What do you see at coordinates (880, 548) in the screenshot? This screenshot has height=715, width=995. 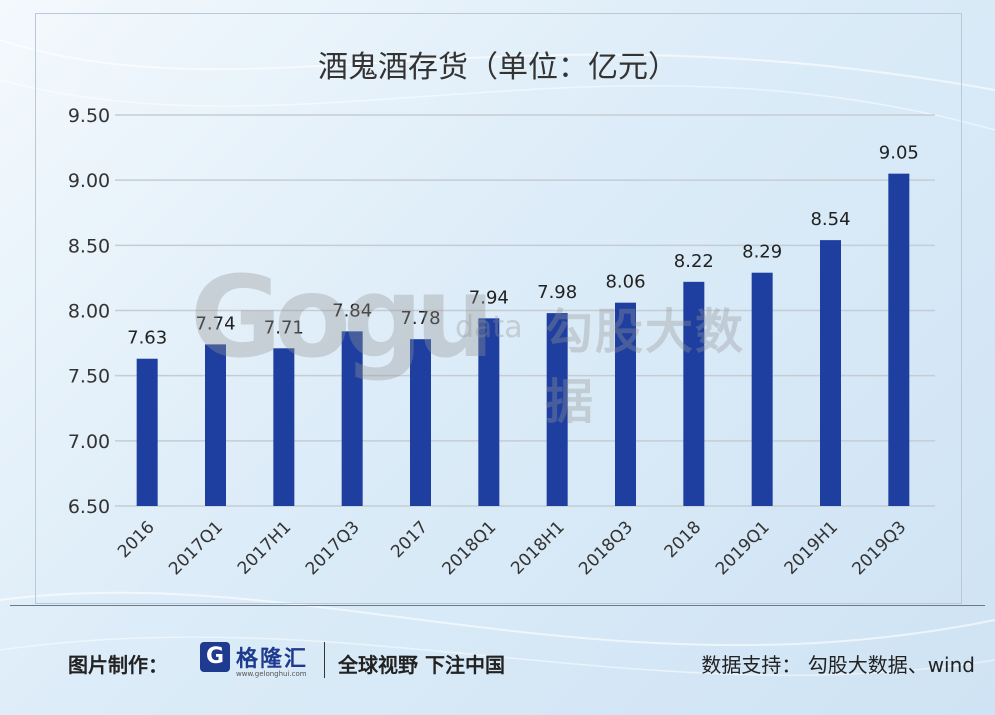 I see `x-tick-label: 2019Q3` at bounding box center [880, 548].